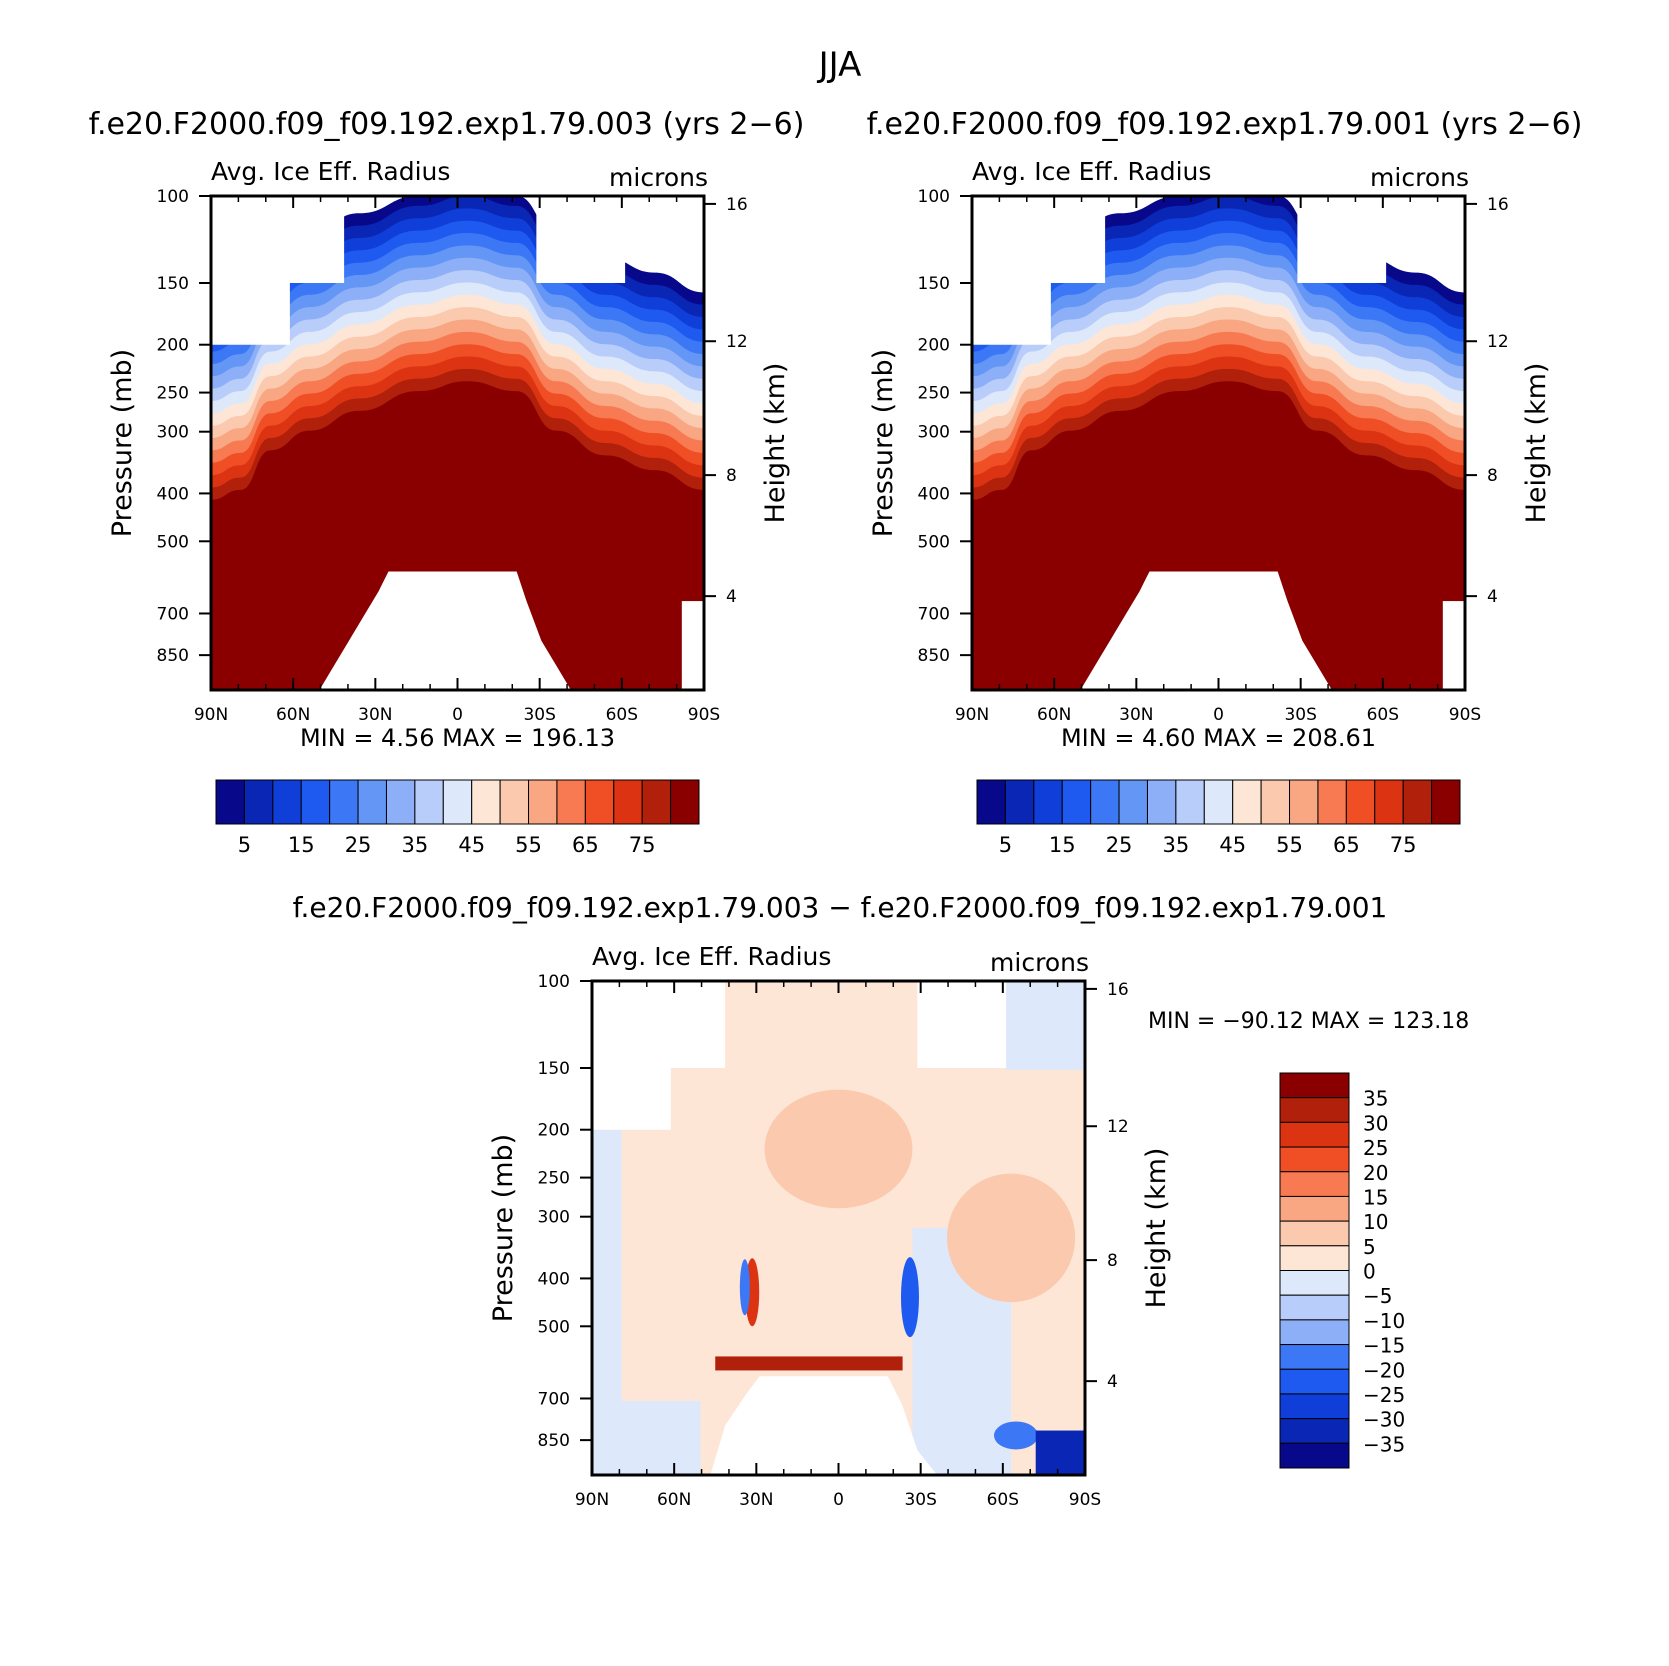 The width and height of the screenshot is (1669, 1666). I want to click on colorbar-label: 15, so click(301, 845).